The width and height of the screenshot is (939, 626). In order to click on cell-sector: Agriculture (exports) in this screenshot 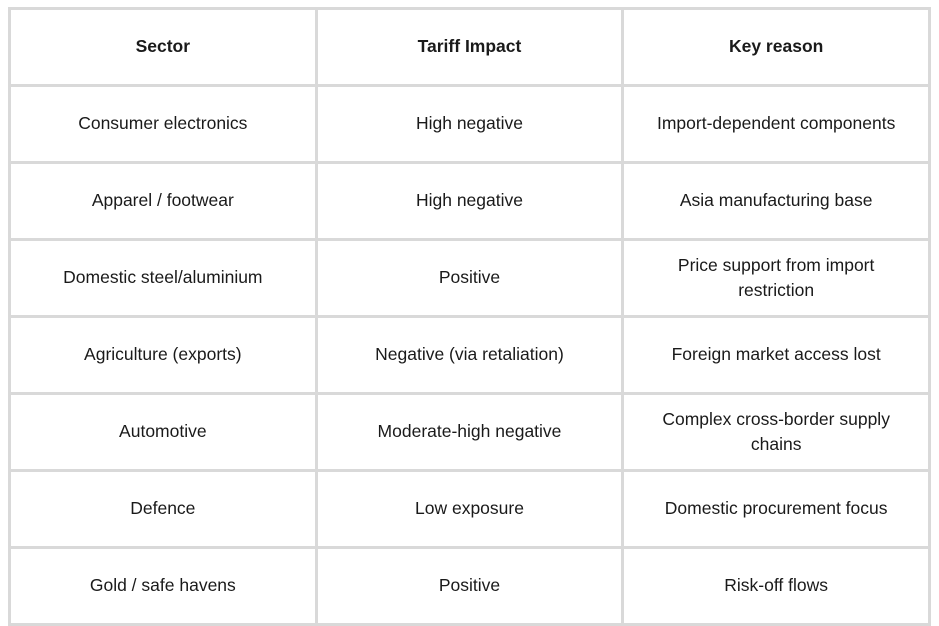, I will do `click(163, 355)`.